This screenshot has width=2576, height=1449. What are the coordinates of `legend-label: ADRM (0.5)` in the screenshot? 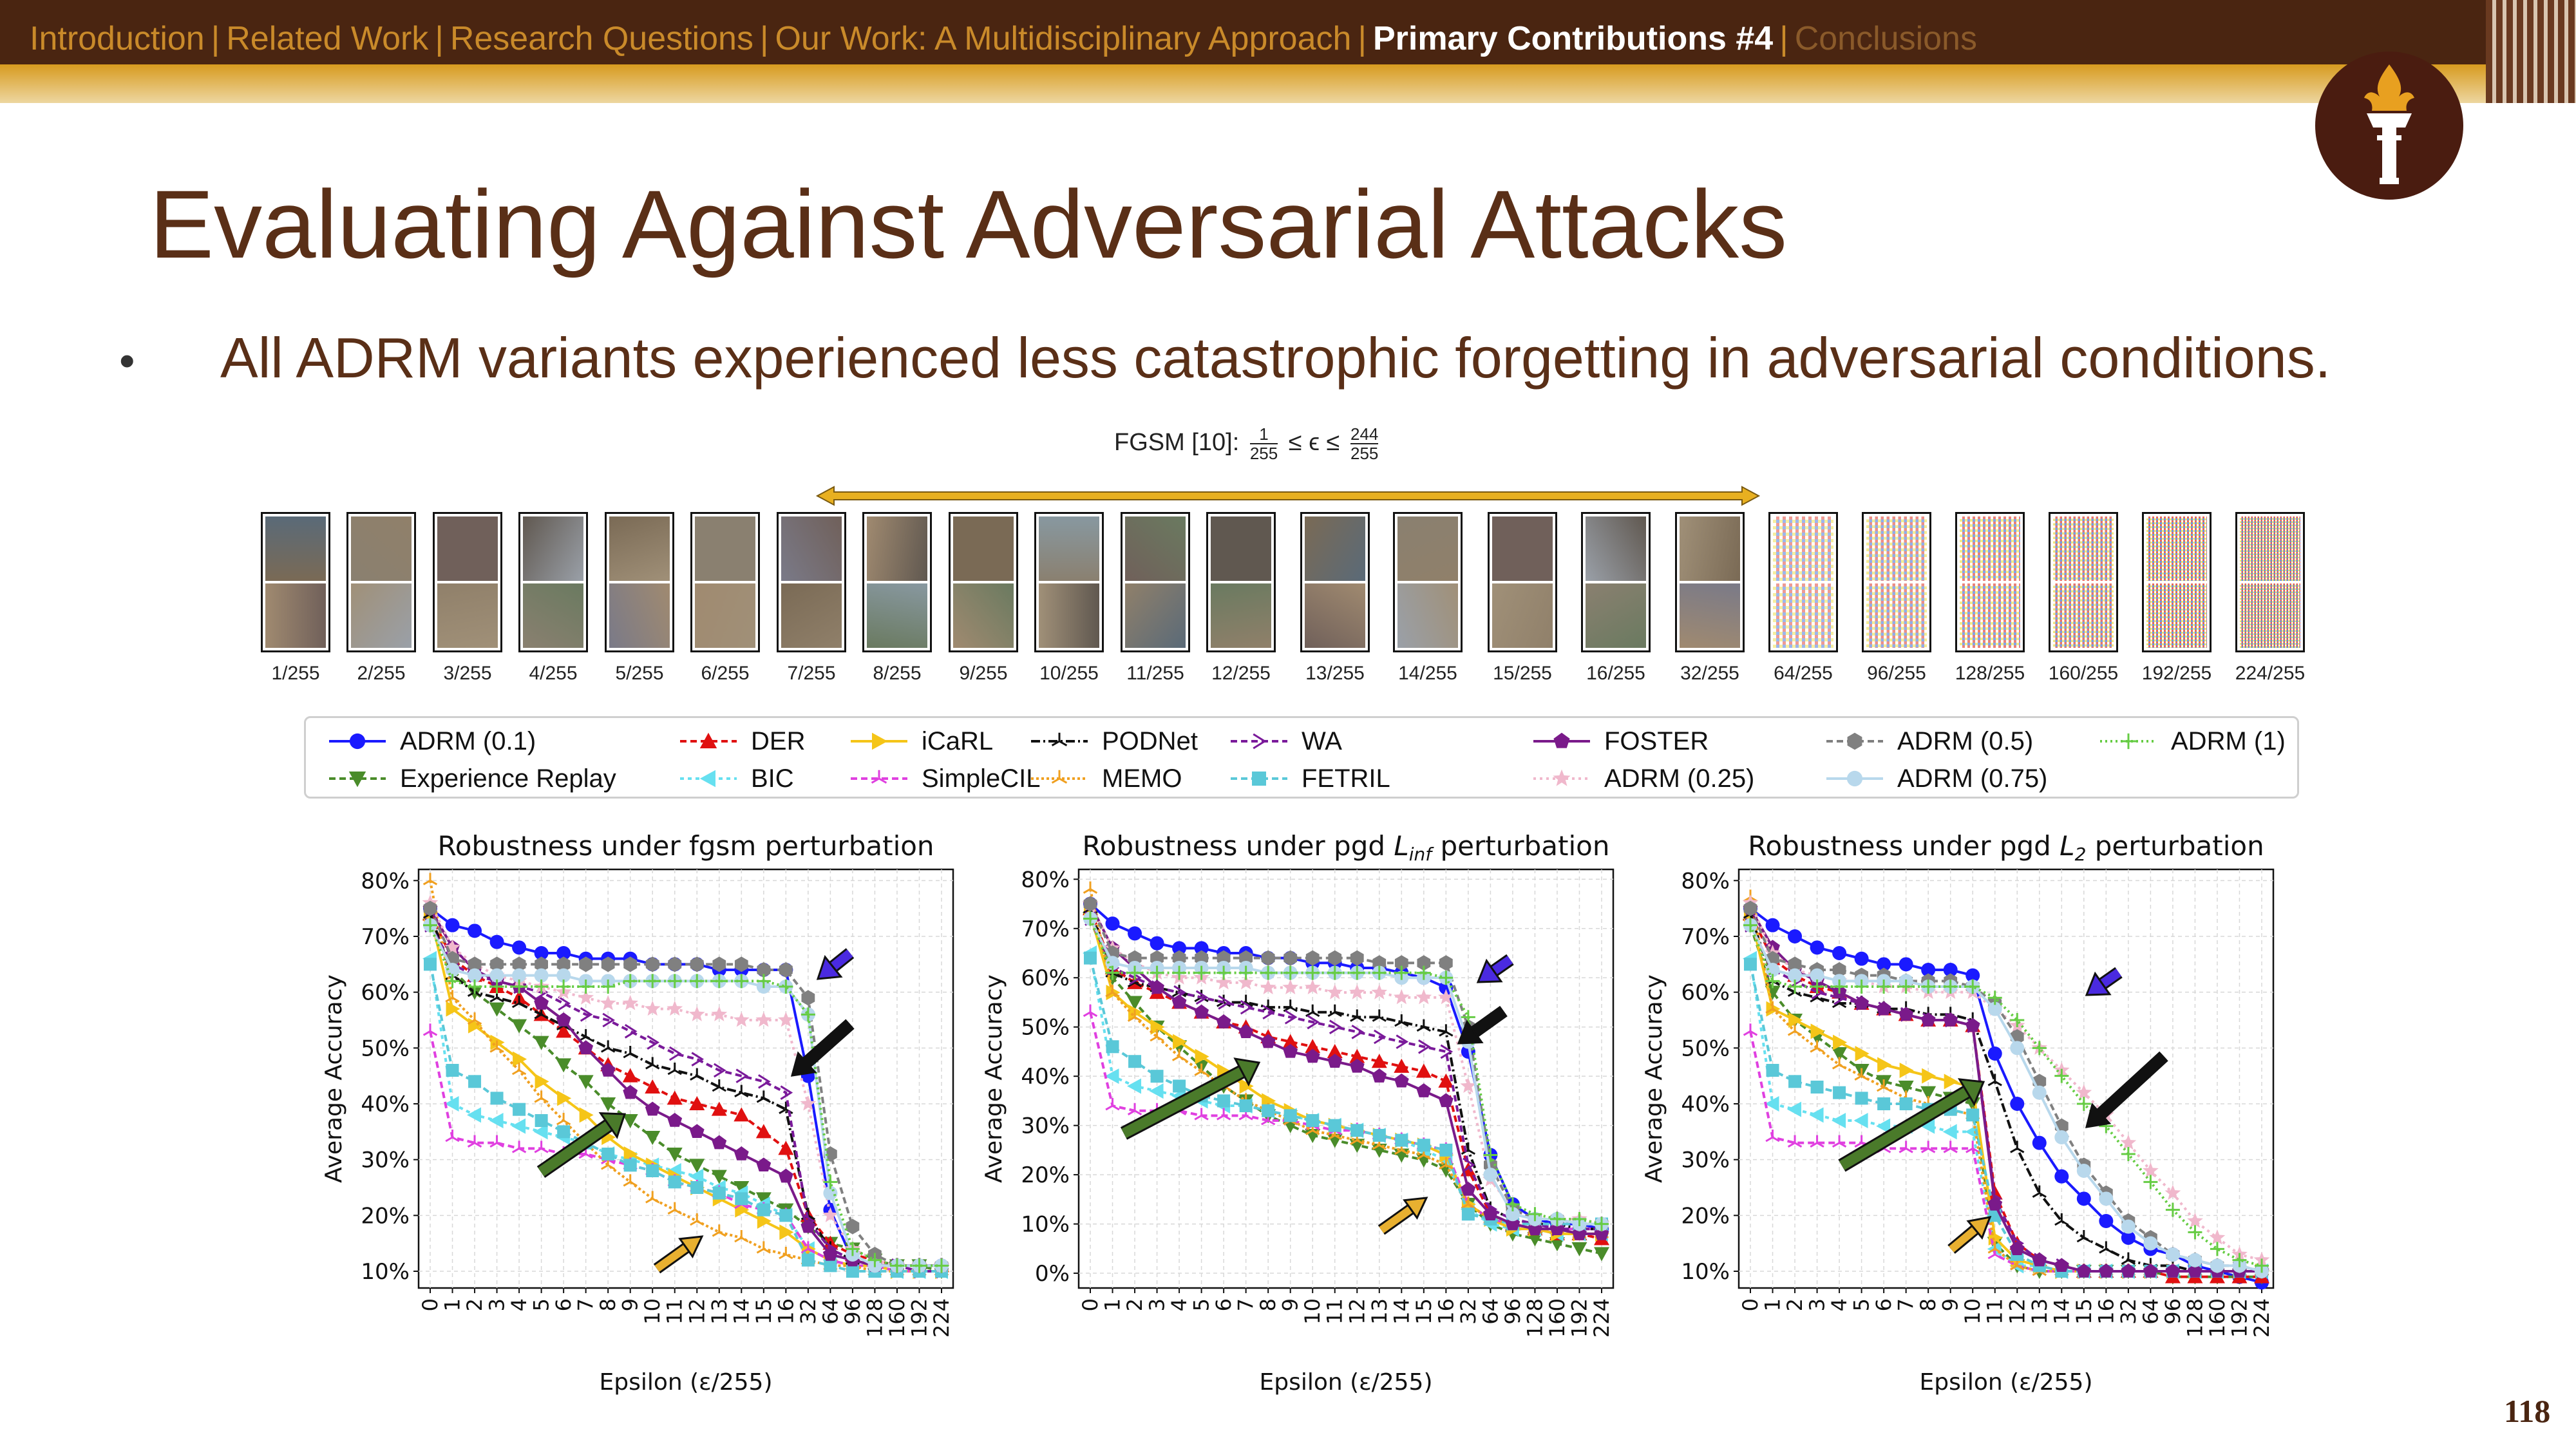 It's located at (1966, 741).